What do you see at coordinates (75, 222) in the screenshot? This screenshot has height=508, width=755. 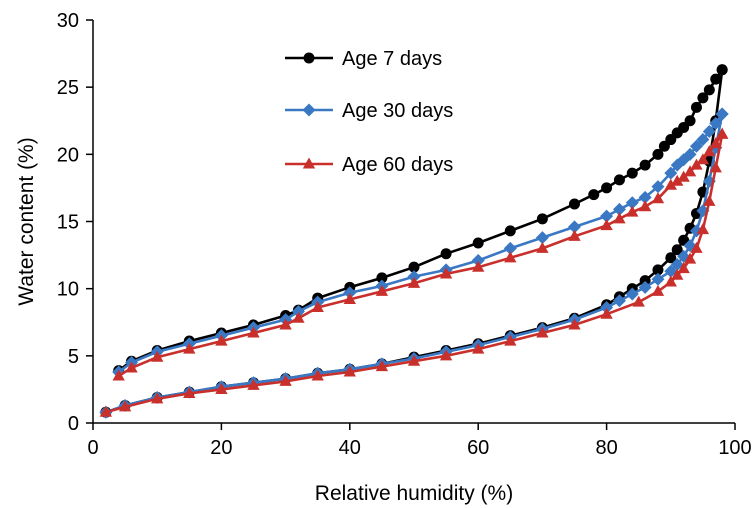 I see `y-axis-ticks: 0 5 10 15 20 25 30` at bounding box center [75, 222].